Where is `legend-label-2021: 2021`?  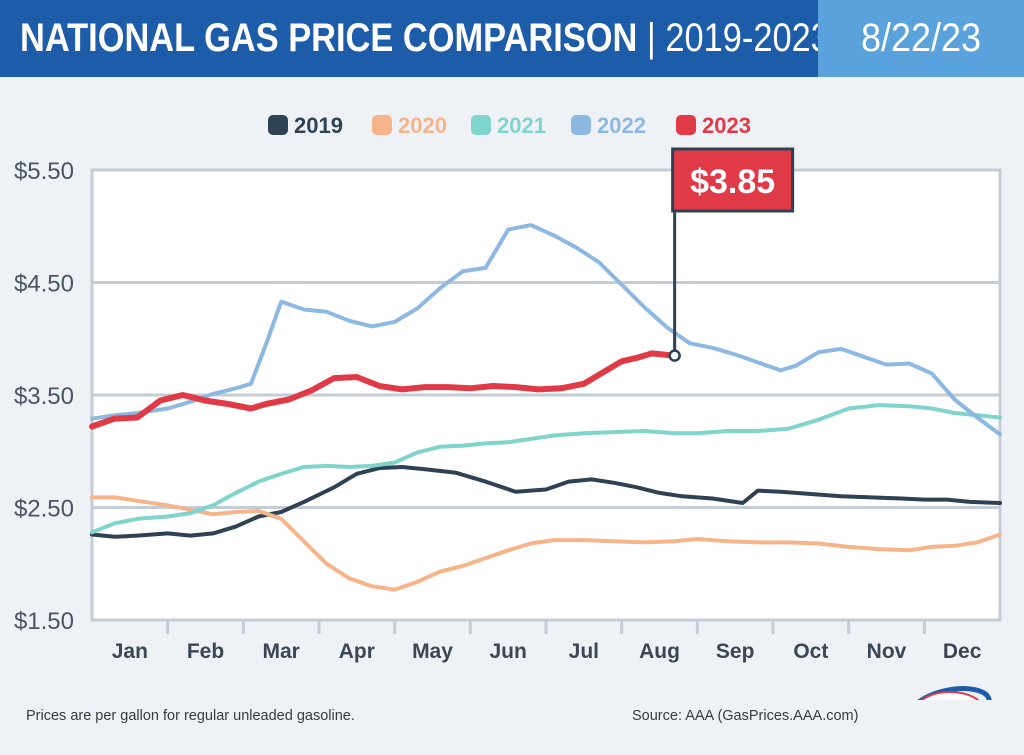 legend-label-2021: 2021 is located at coordinates (521, 125).